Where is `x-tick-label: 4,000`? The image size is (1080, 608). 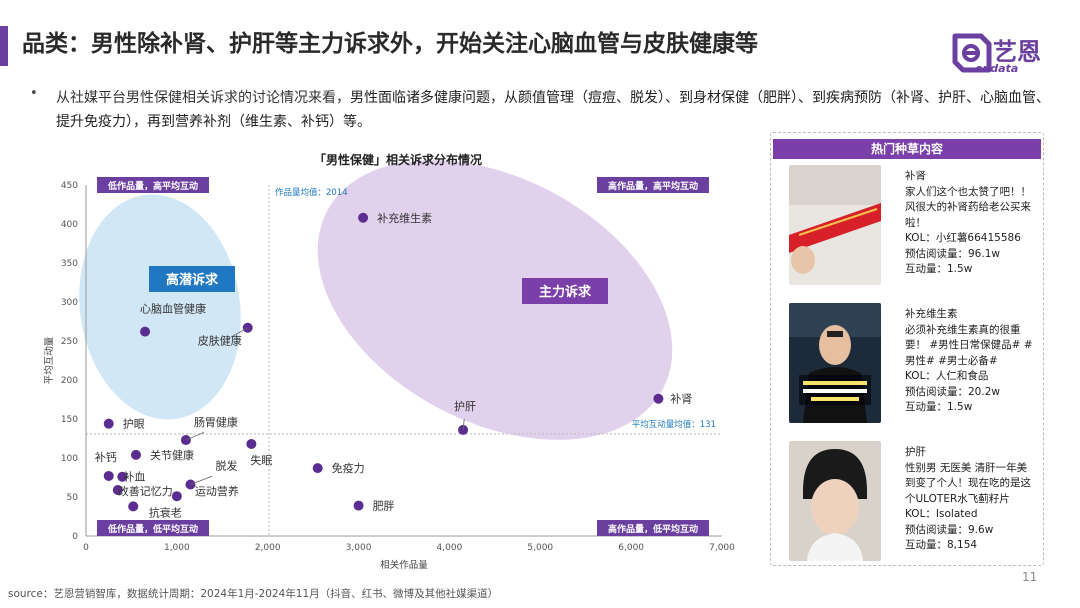 x-tick-label: 4,000 is located at coordinates (450, 548).